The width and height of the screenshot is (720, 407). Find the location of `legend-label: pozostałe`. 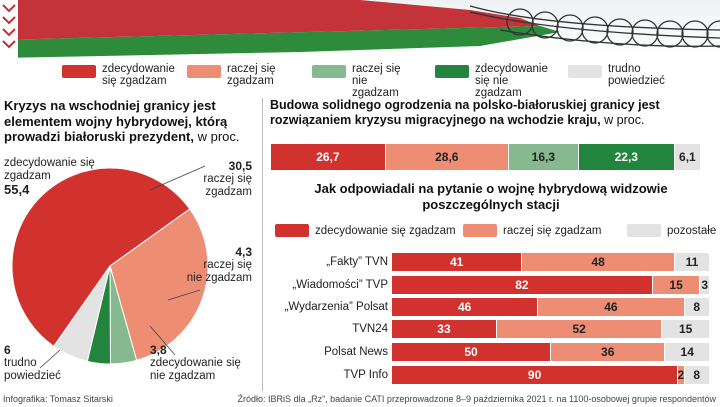

legend-label: pozostałe is located at coordinates (692, 230).